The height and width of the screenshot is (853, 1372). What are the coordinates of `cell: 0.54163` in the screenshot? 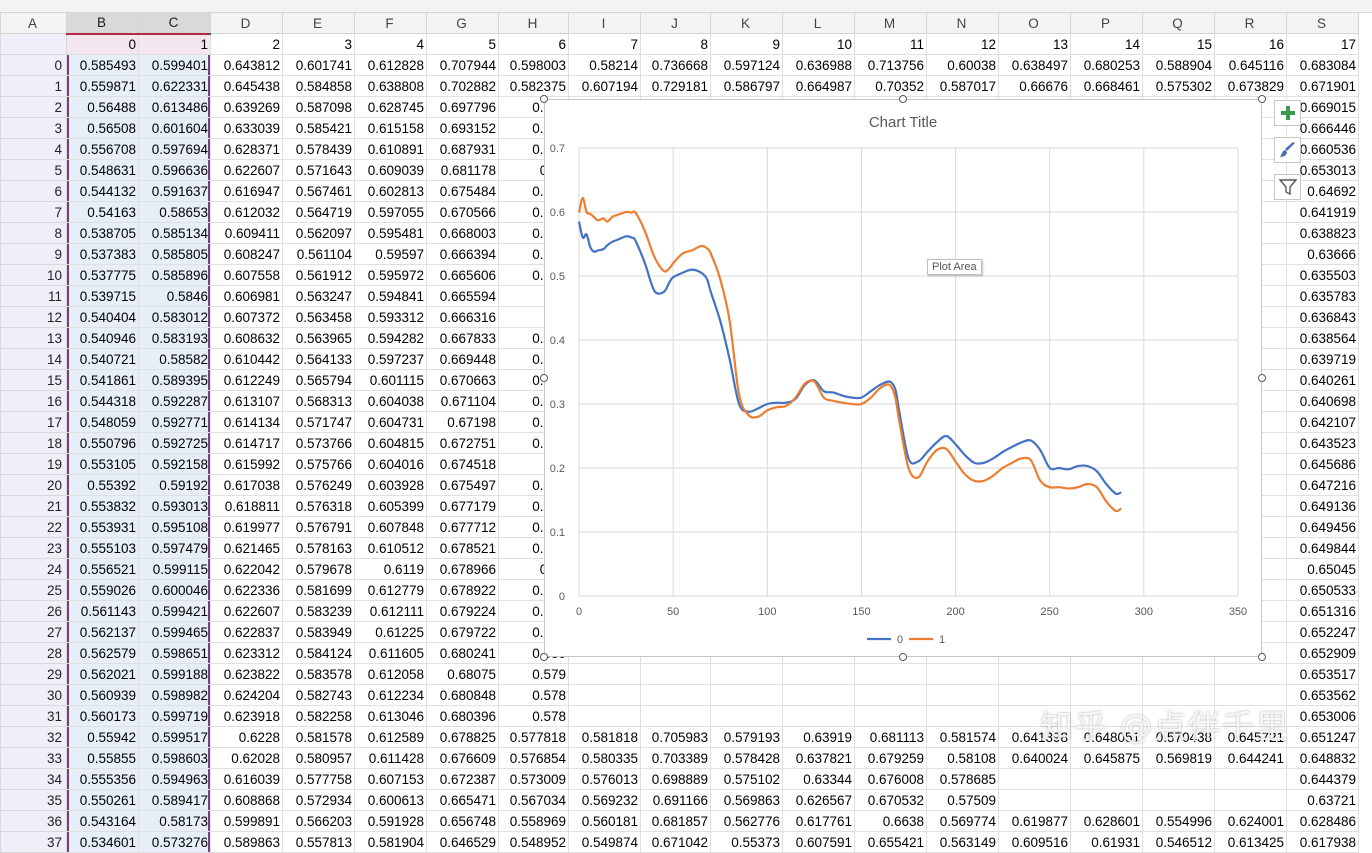 It's located at (102, 212).